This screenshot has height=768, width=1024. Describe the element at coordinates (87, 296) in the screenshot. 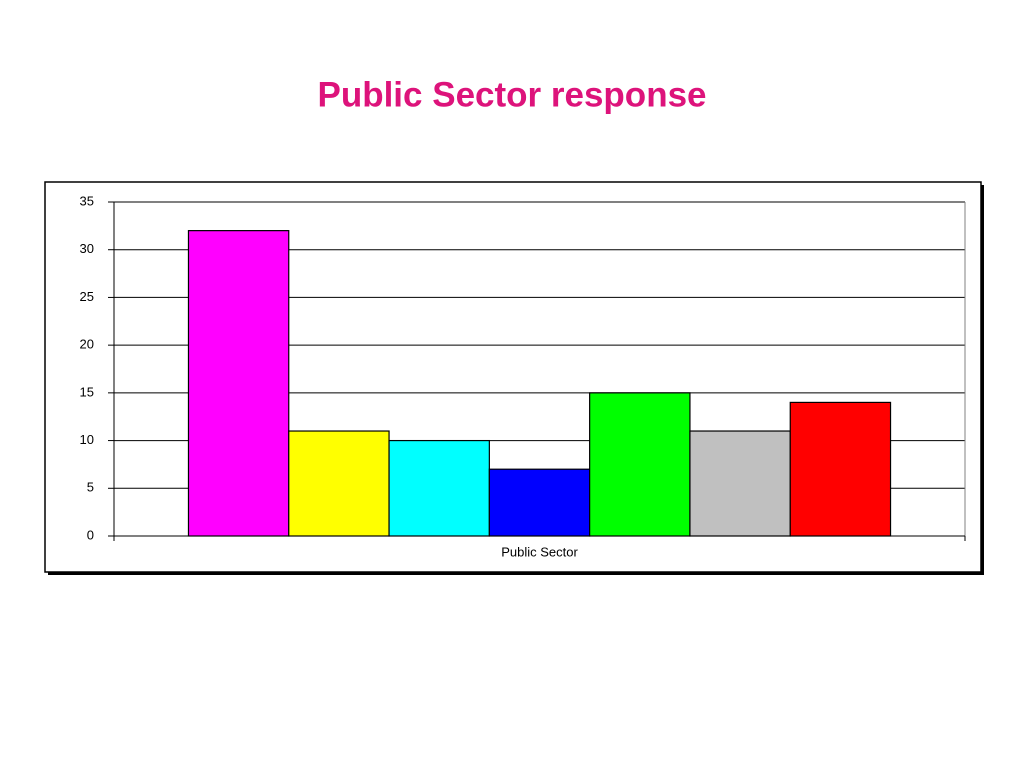

I see `y-tick-label: 25` at that location.